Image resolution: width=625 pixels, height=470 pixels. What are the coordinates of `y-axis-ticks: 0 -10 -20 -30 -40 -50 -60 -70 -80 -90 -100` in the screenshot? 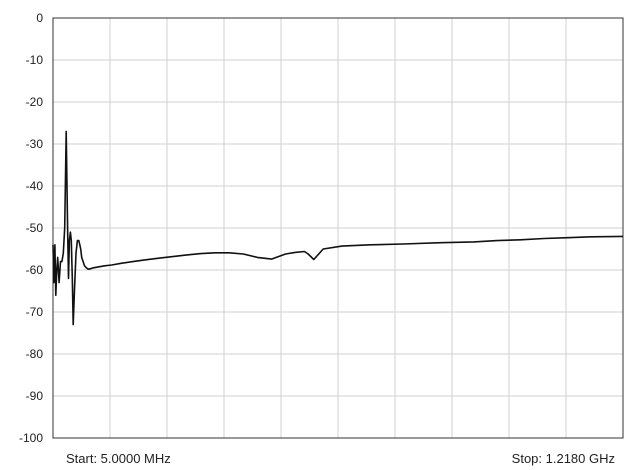 It's located at (31, 228).